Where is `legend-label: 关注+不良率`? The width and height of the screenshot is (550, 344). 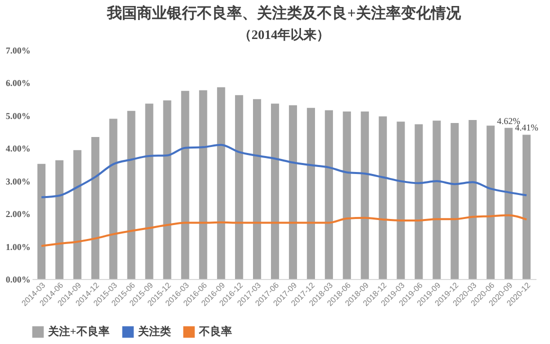 legend-label: 关注+不良率 is located at coordinates (78, 331).